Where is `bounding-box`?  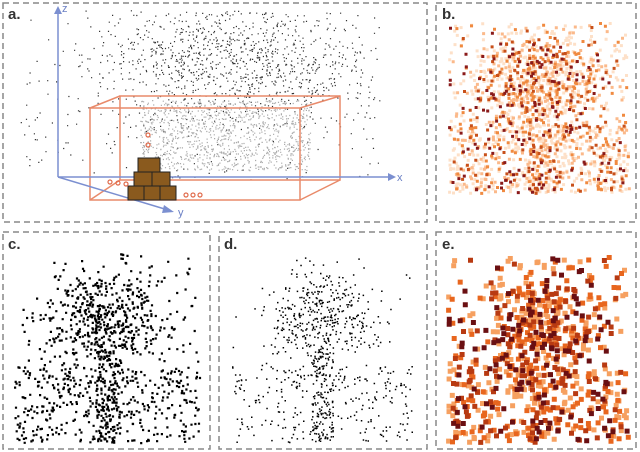 bounding-box is located at coordinates (215, 148).